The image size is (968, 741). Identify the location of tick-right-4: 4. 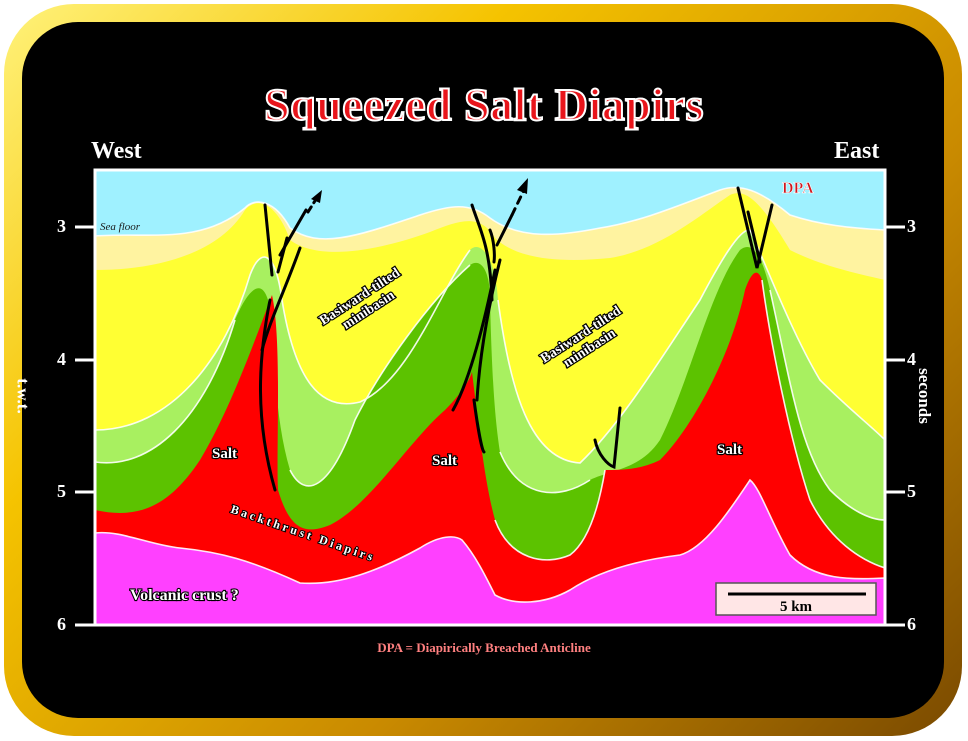
(911, 359).